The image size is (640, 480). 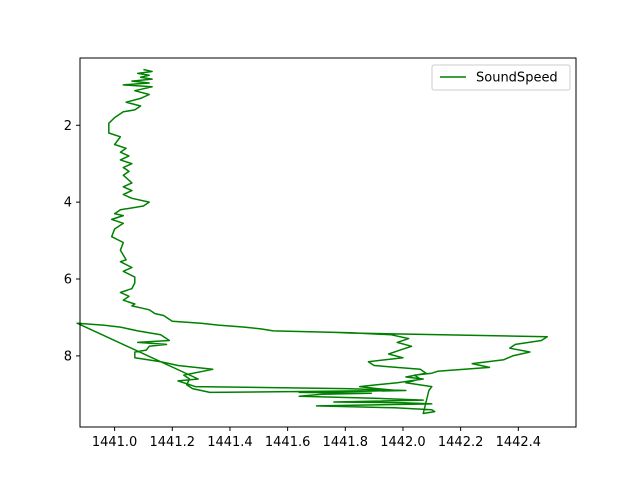 What do you see at coordinates (403, 442) in the screenshot?
I see `x-tick-label: 1442.0` at bounding box center [403, 442].